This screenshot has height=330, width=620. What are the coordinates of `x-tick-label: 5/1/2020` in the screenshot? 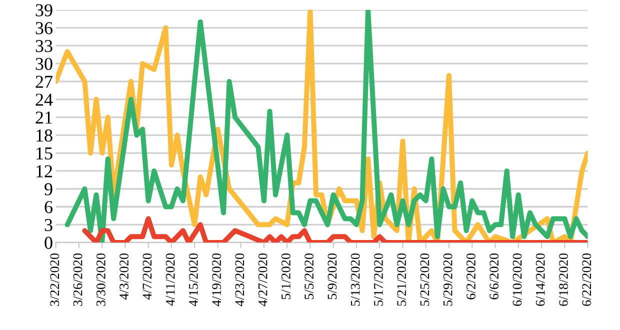 It's located at (285, 276).